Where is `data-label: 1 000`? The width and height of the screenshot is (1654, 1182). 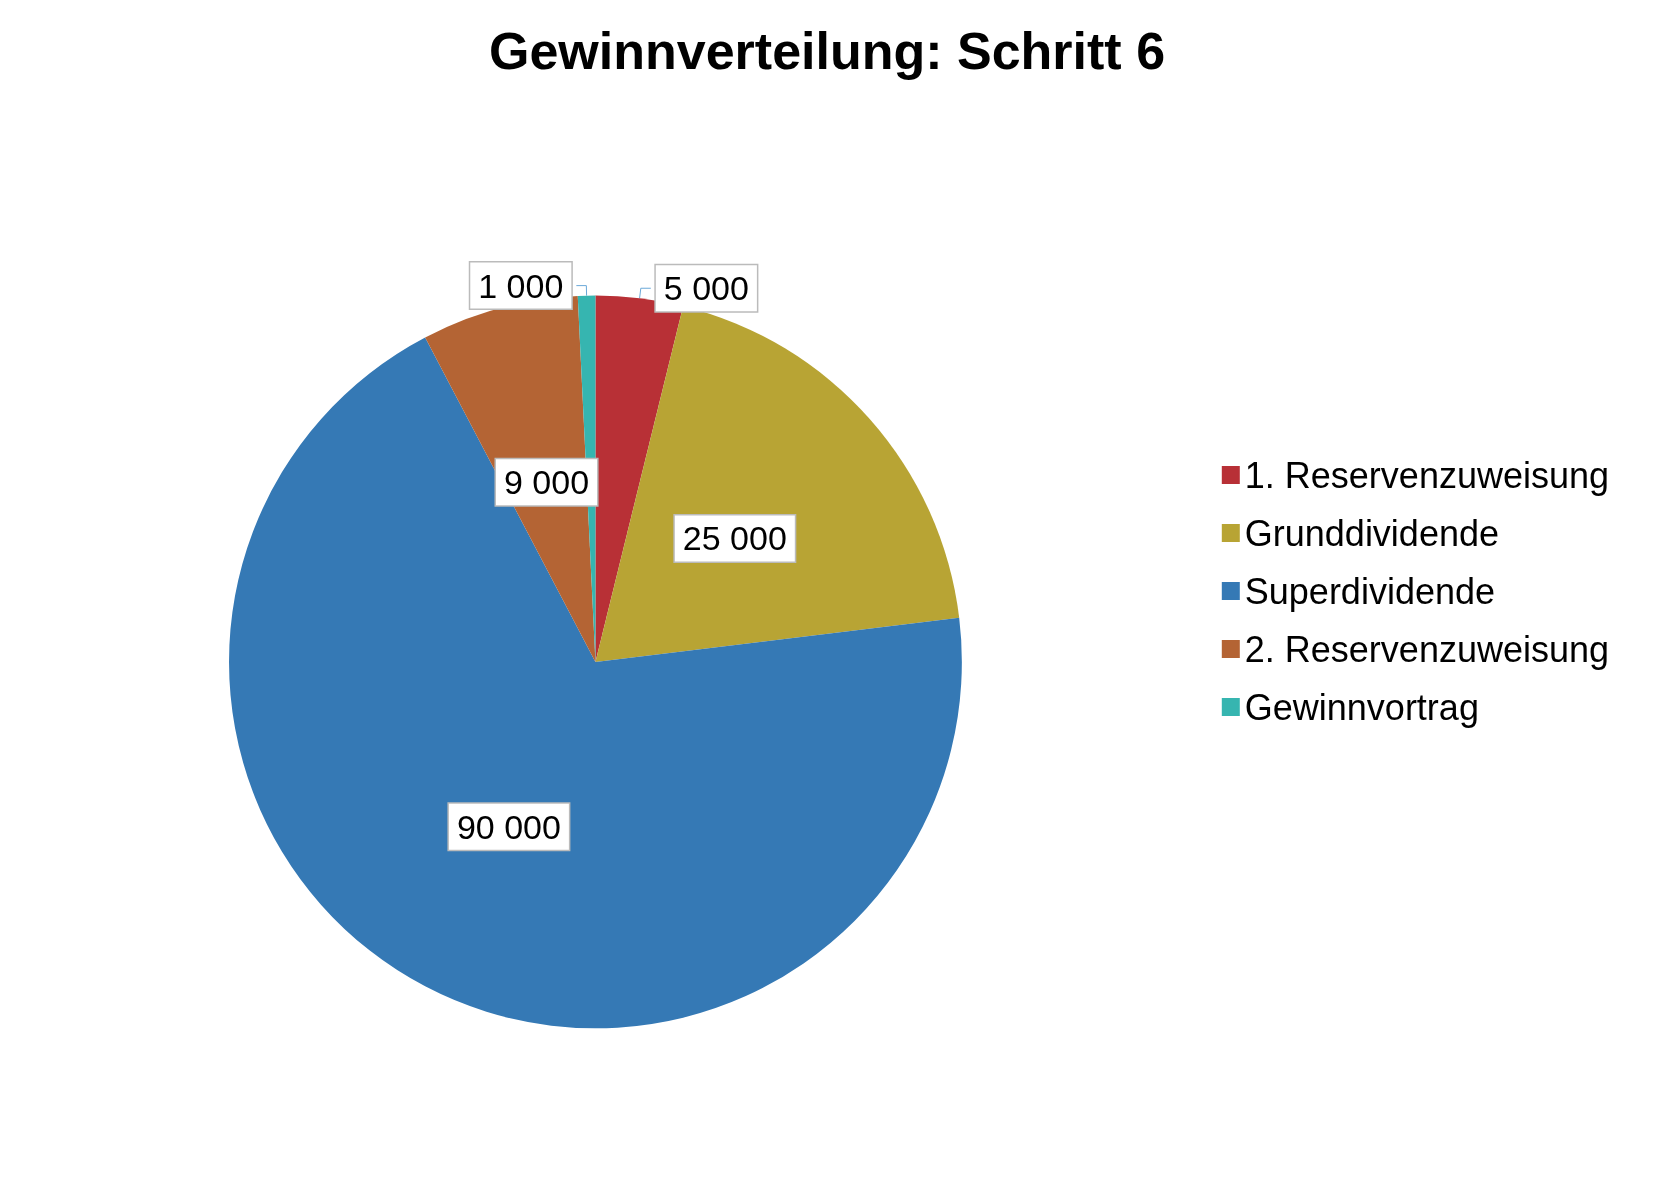 data-label: 1 000 is located at coordinates (521, 285).